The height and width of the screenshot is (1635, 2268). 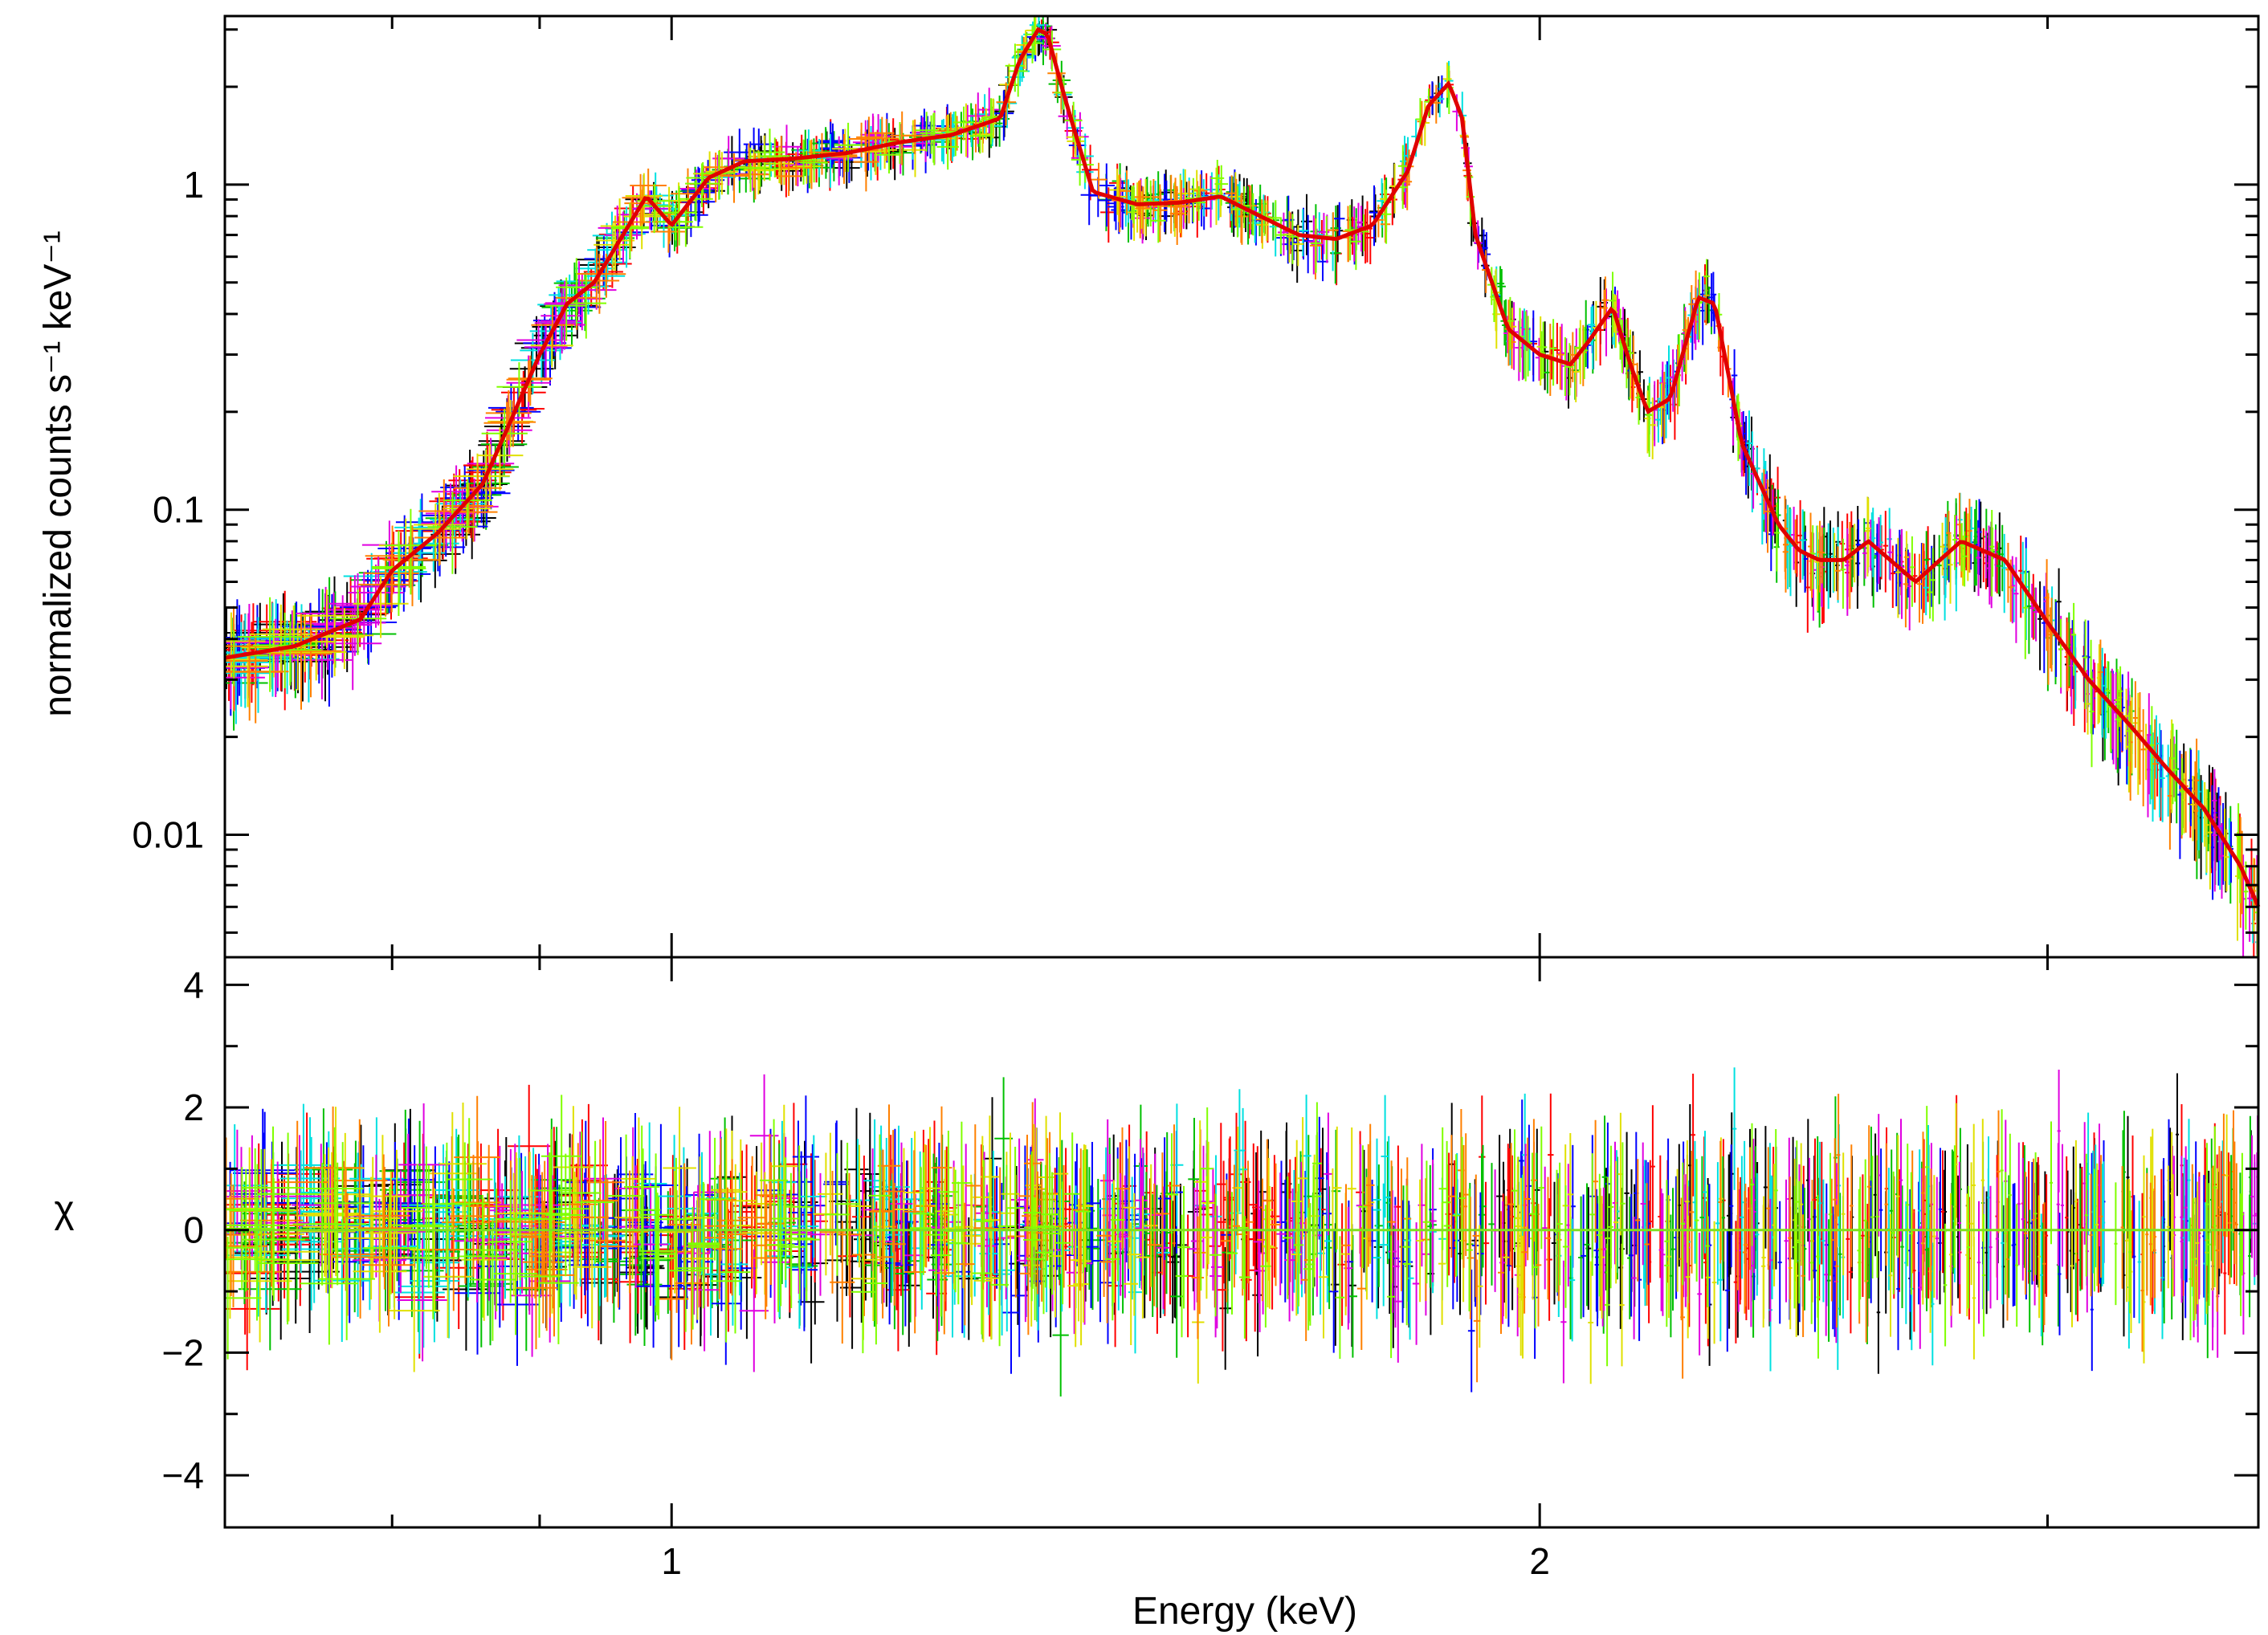 What do you see at coordinates (183, 1475) in the screenshot?
I see `residual-y-tick-label: −4` at bounding box center [183, 1475].